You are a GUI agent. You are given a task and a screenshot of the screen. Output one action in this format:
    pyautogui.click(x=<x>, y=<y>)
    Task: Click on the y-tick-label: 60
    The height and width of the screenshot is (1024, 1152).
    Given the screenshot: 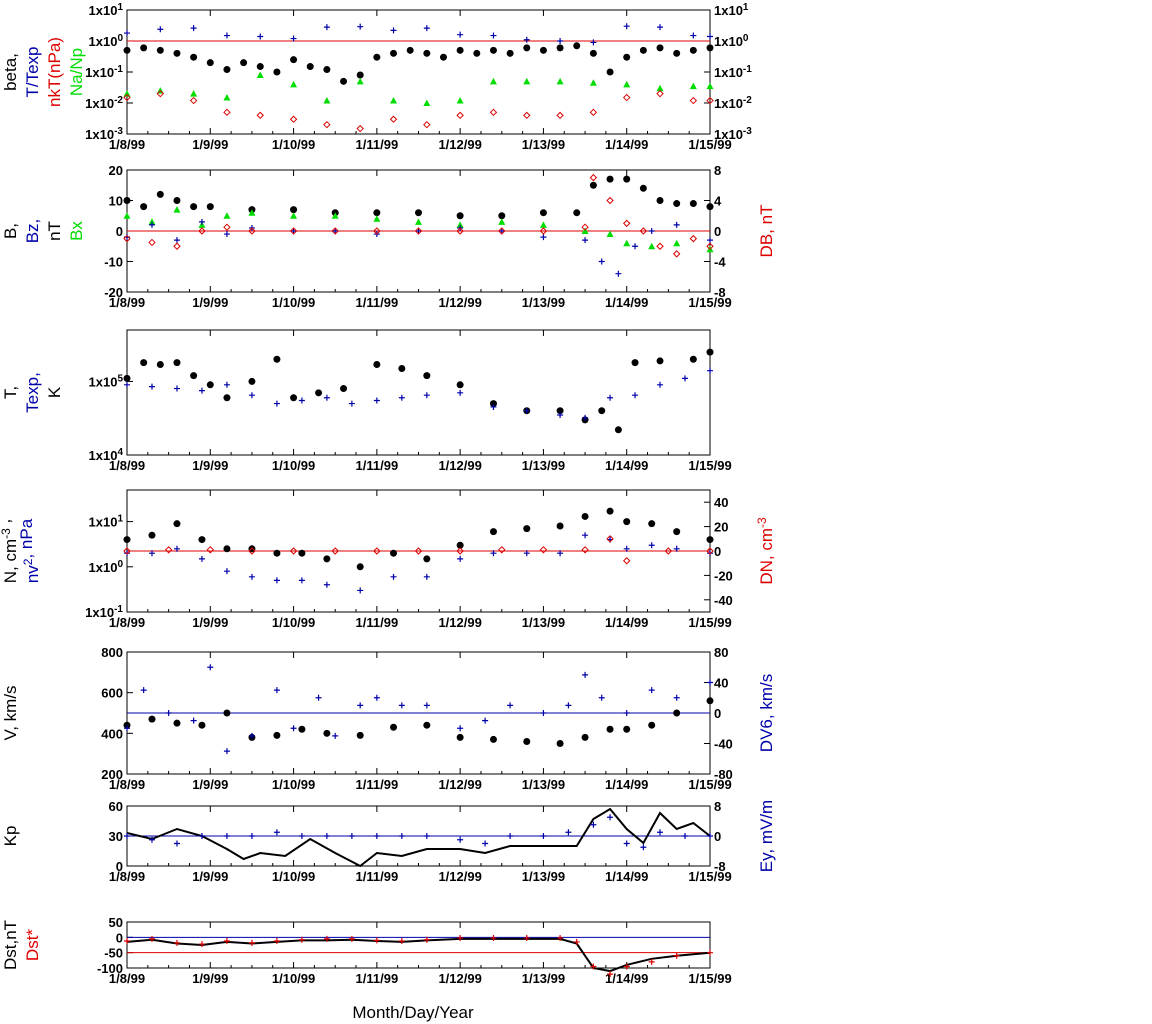 What is the action you would take?
    pyautogui.click(x=116, y=806)
    